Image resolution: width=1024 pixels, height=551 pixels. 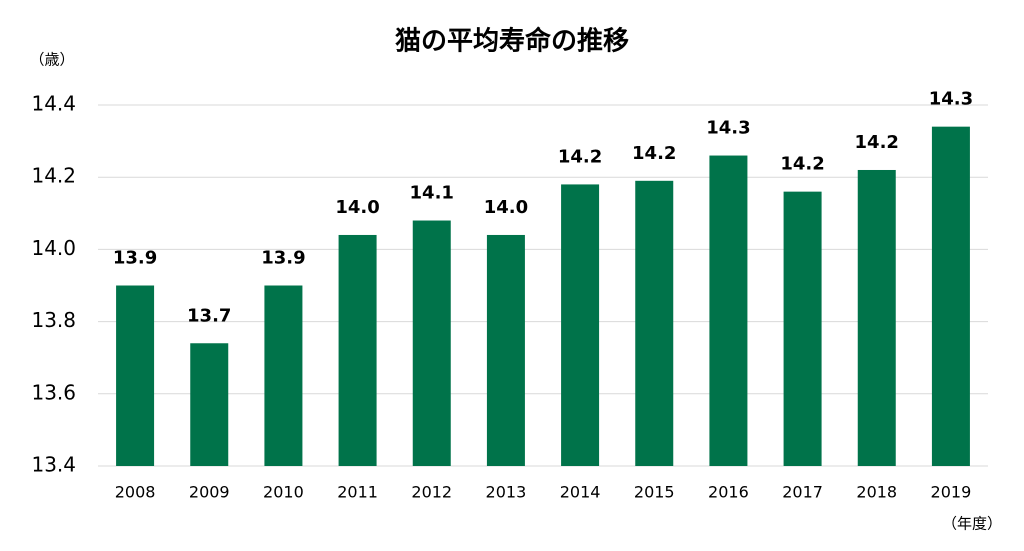 What do you see at coordinates (53, 248) in the screenshot?
I see `y-tick-label: 14.0` at bounding box center [53, 248].